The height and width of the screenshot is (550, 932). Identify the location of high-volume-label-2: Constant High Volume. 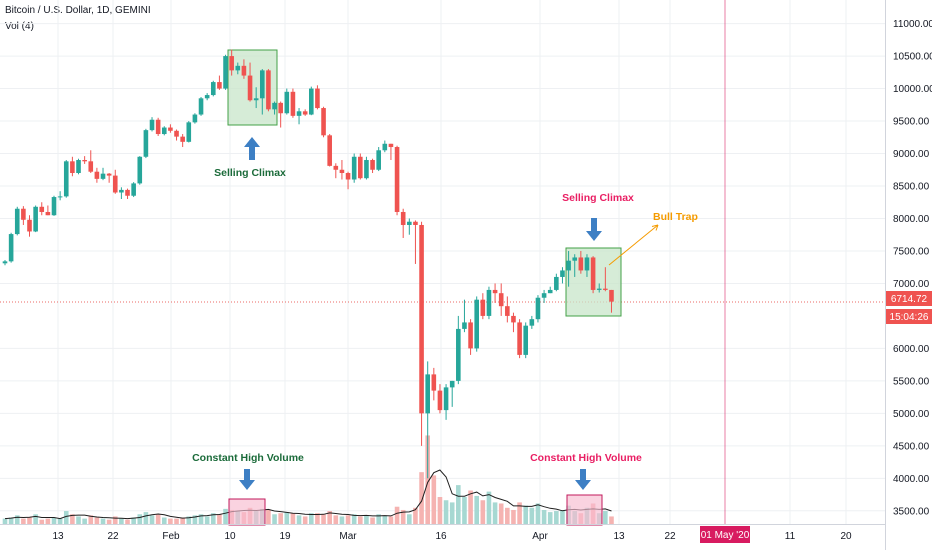
(586, 458).